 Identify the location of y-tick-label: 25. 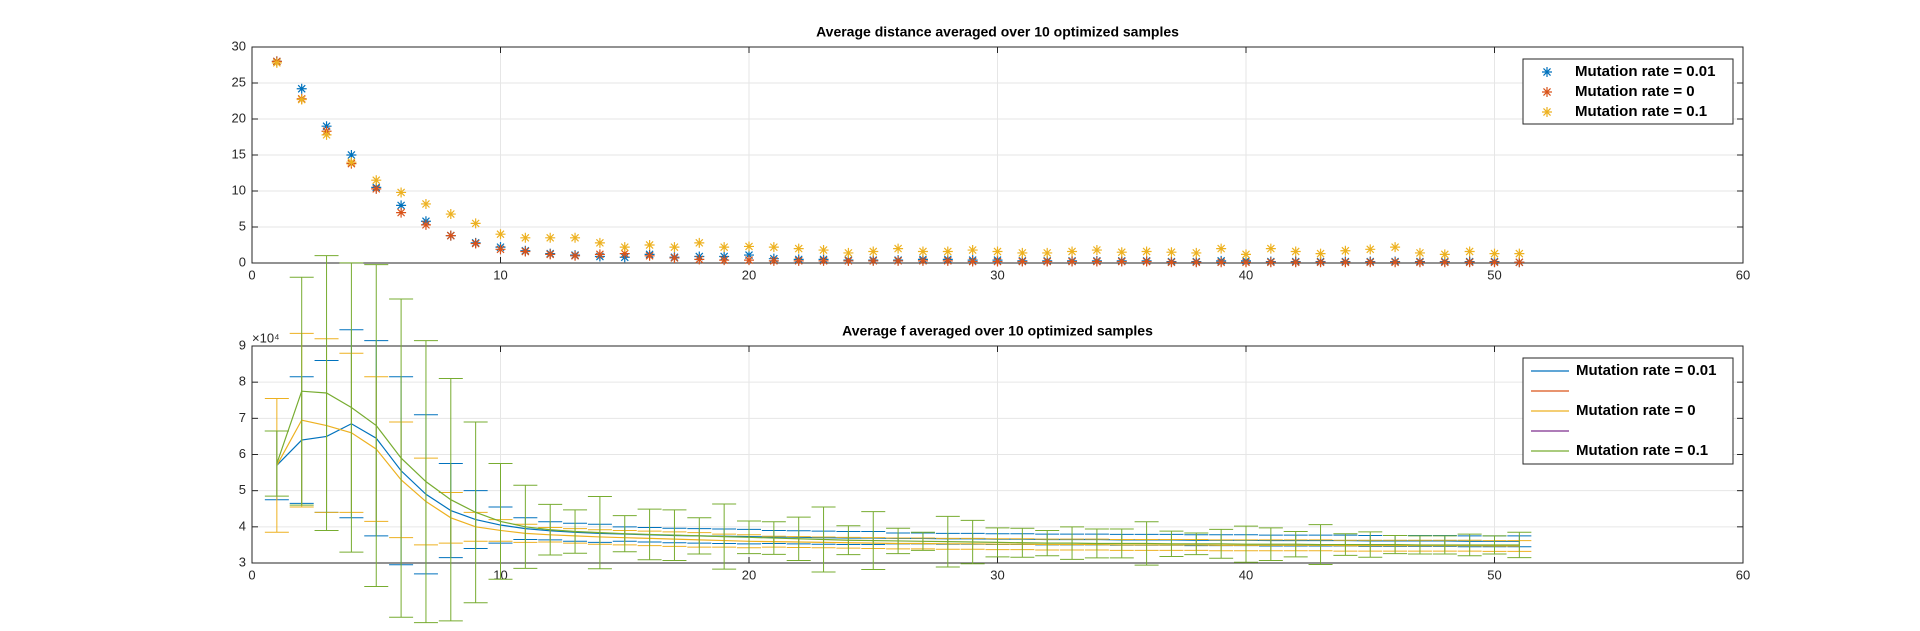
(239, 81).